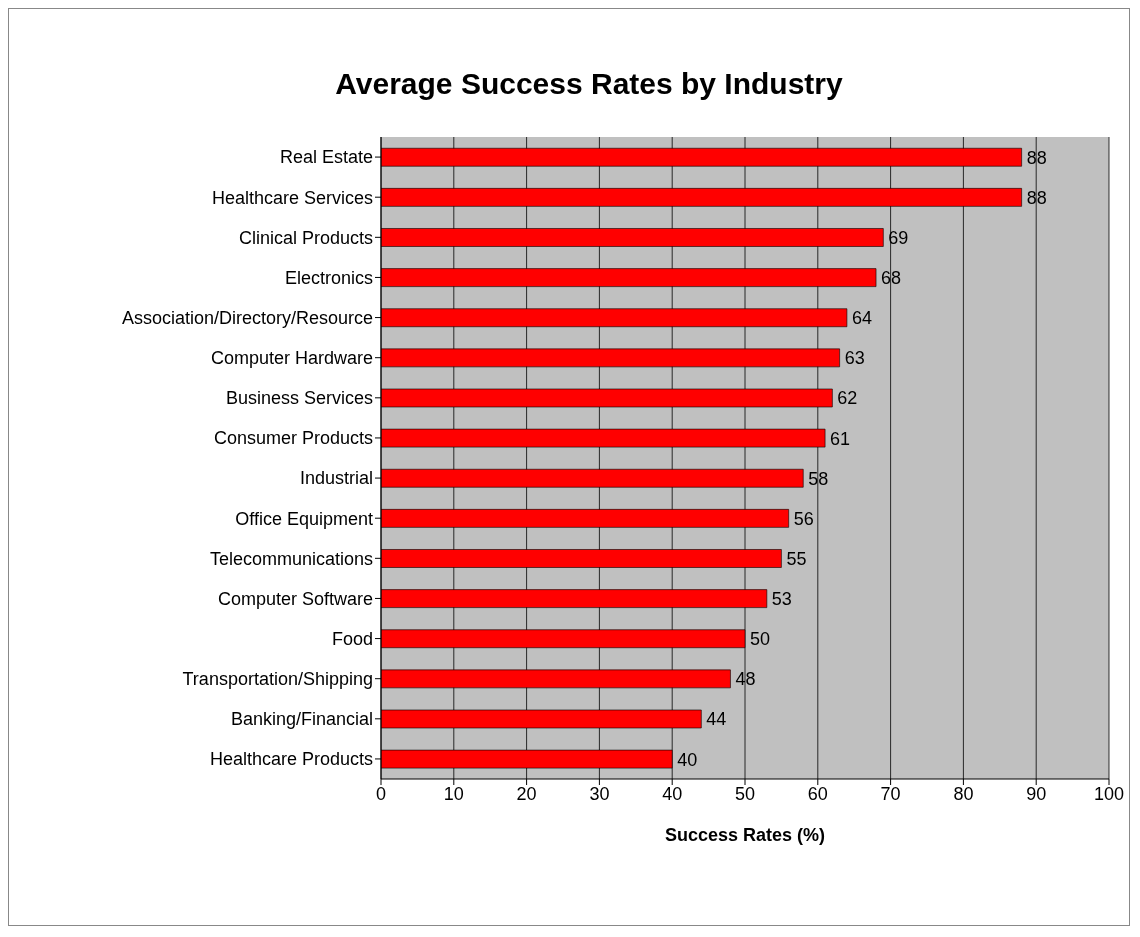 Image resolution: width=1140 pixels, height=937 pixels. I want to click on x-tick-label: 50, so click(745, 793).